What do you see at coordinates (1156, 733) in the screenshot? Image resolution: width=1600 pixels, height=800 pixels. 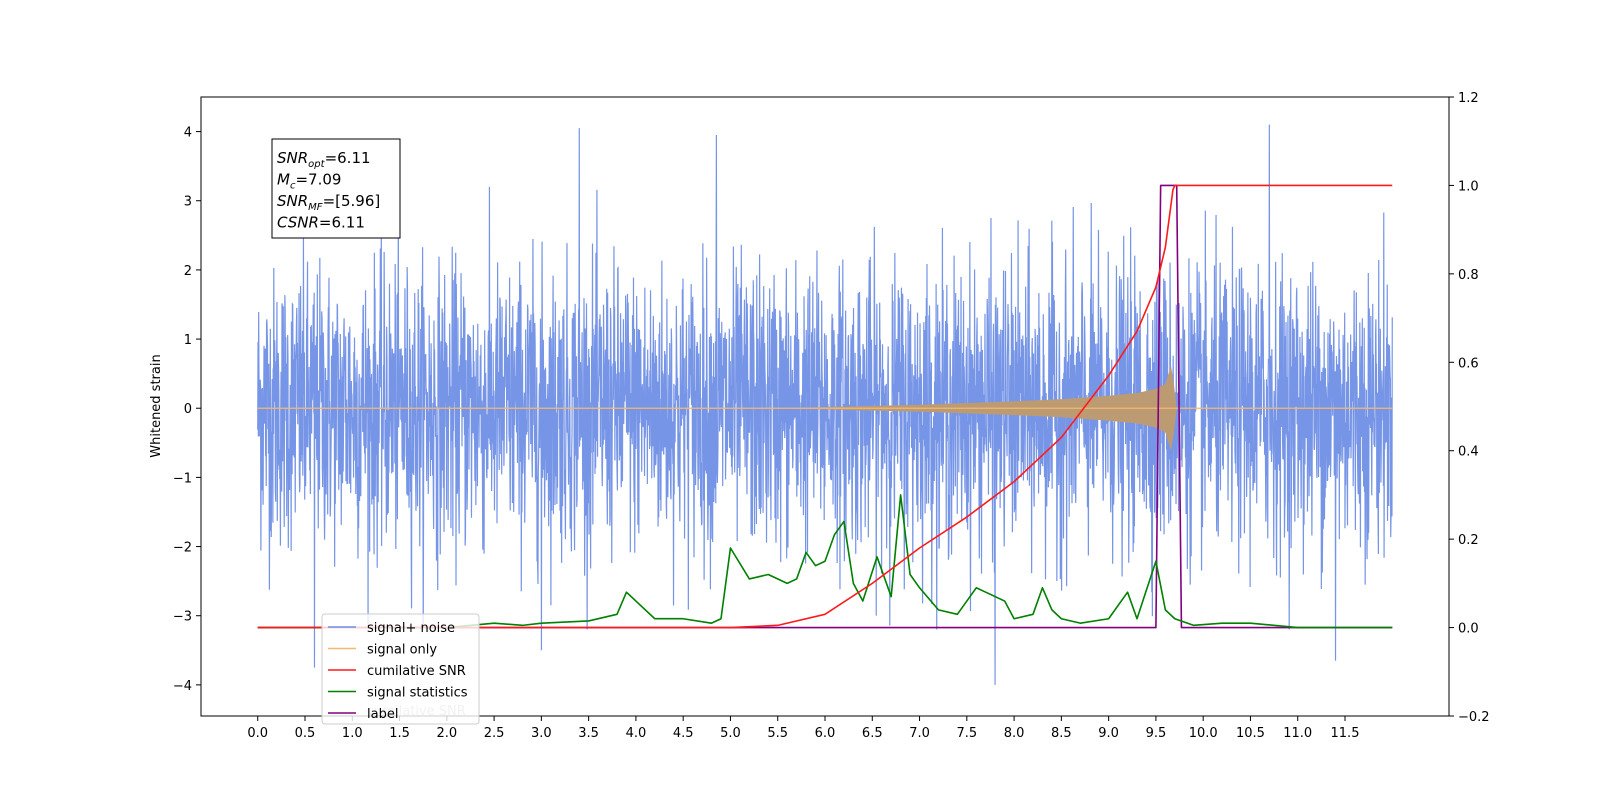 I see `x-tick-label: 9.5` at bounding box center [1156, 733].